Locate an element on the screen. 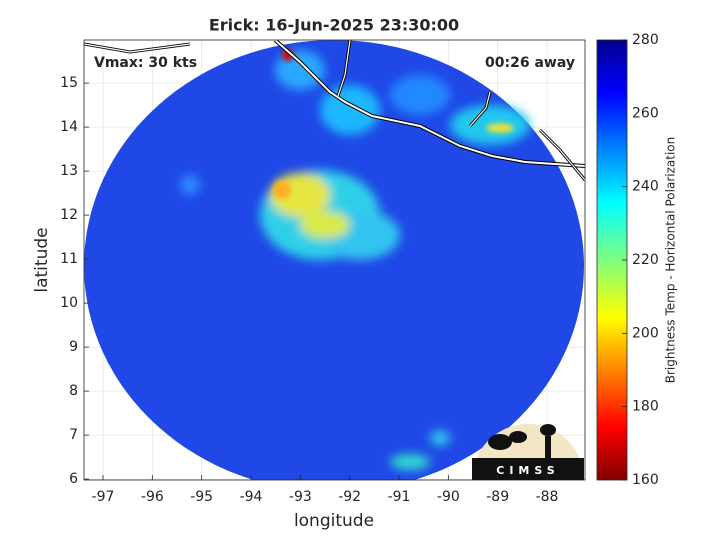 The image size is (720, 540). logo-text: CIMSS is located at coordinates (527, 470).